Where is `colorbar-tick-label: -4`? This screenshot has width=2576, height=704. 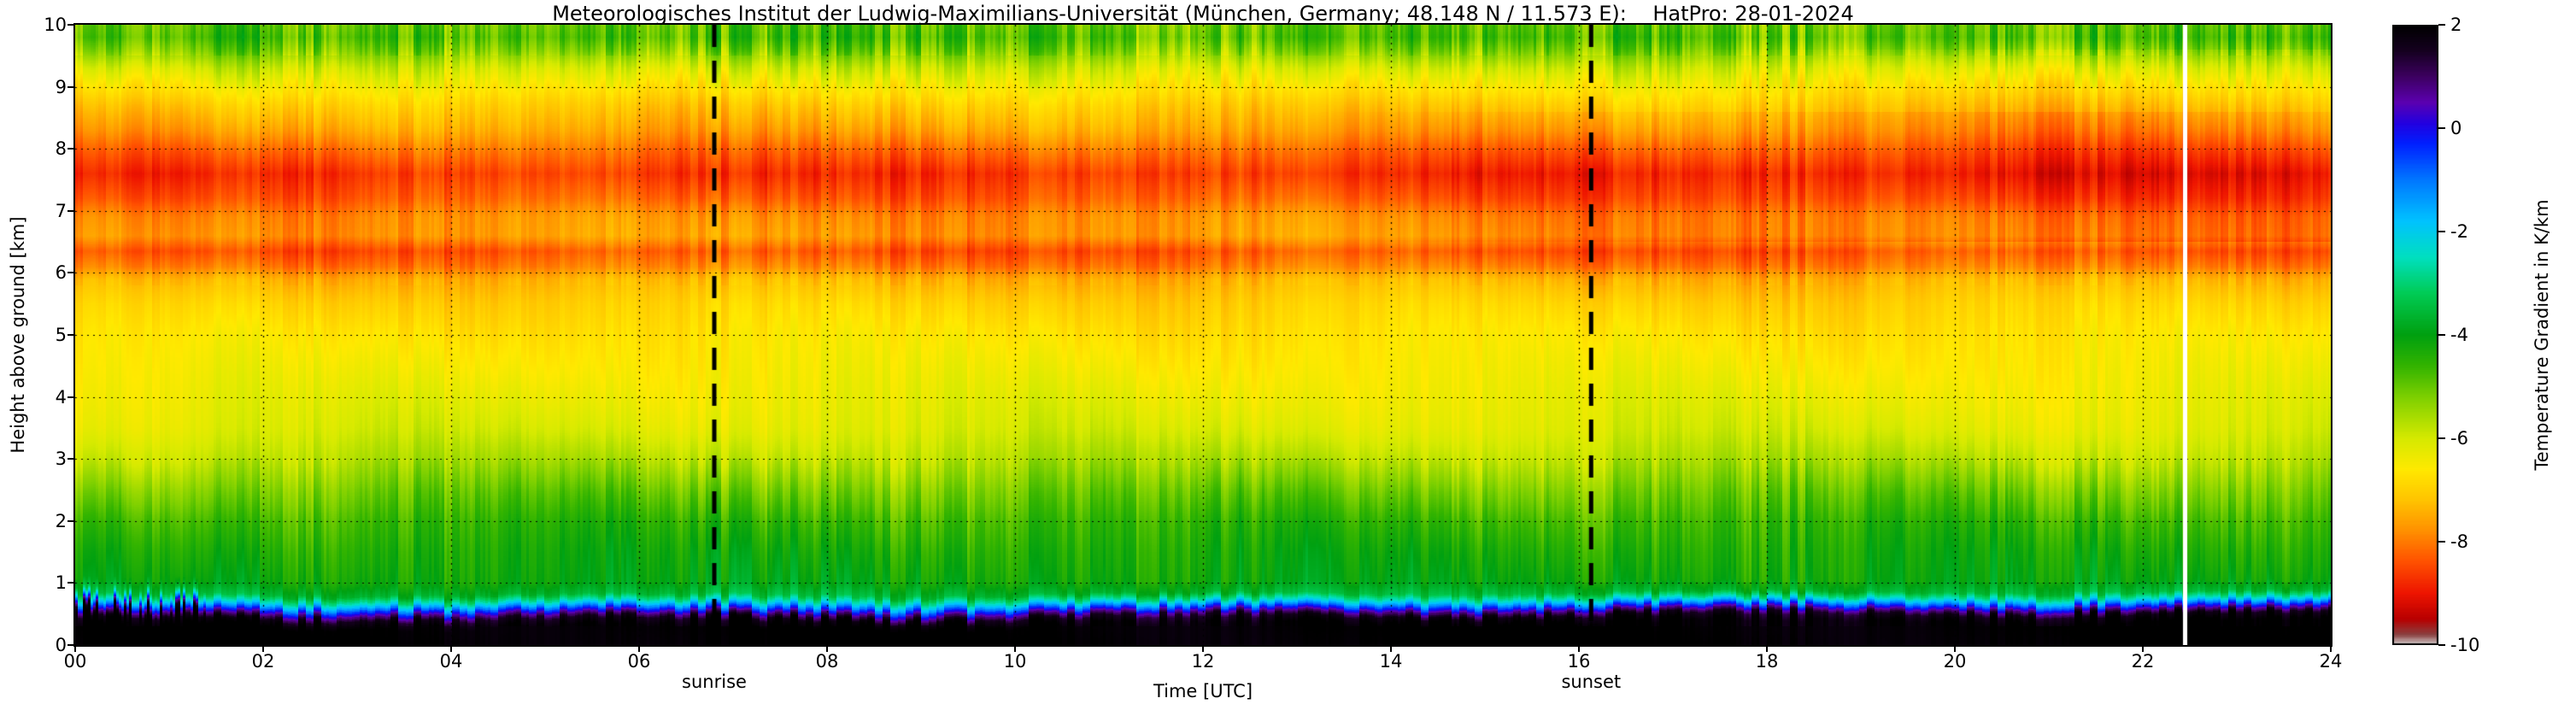 colorbar-tick-label: -4 is located at coordinates (2459, 335).